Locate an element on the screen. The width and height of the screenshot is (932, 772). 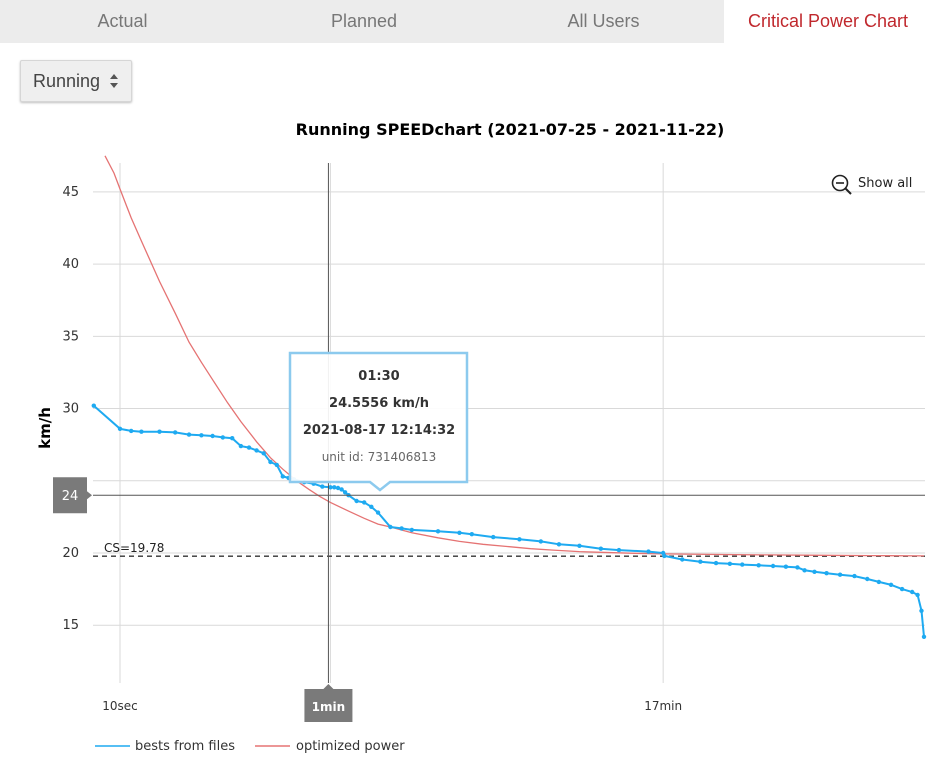
legend-label-optimized: optimized power is located at coordinates (350, 746).